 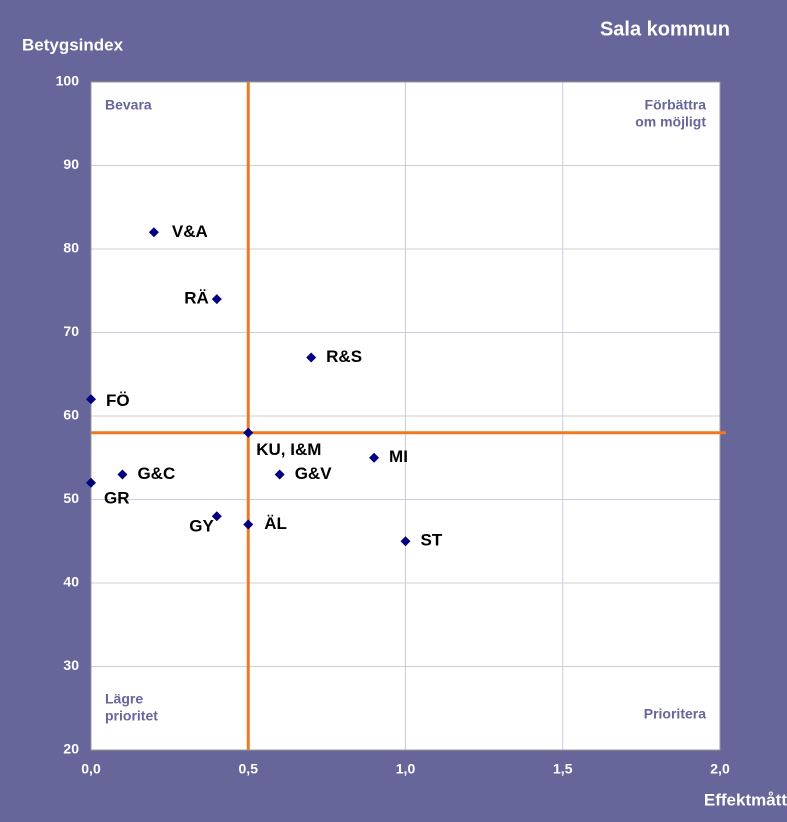 I want to click on x-tick-label: 1,5, so click(x=563, y=769).